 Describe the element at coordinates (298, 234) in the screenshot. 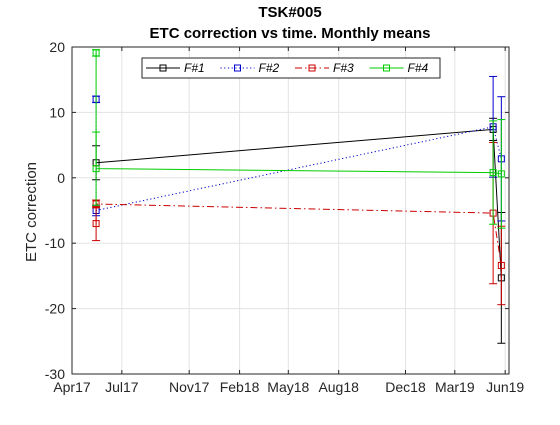

I see `series-line` at that location.